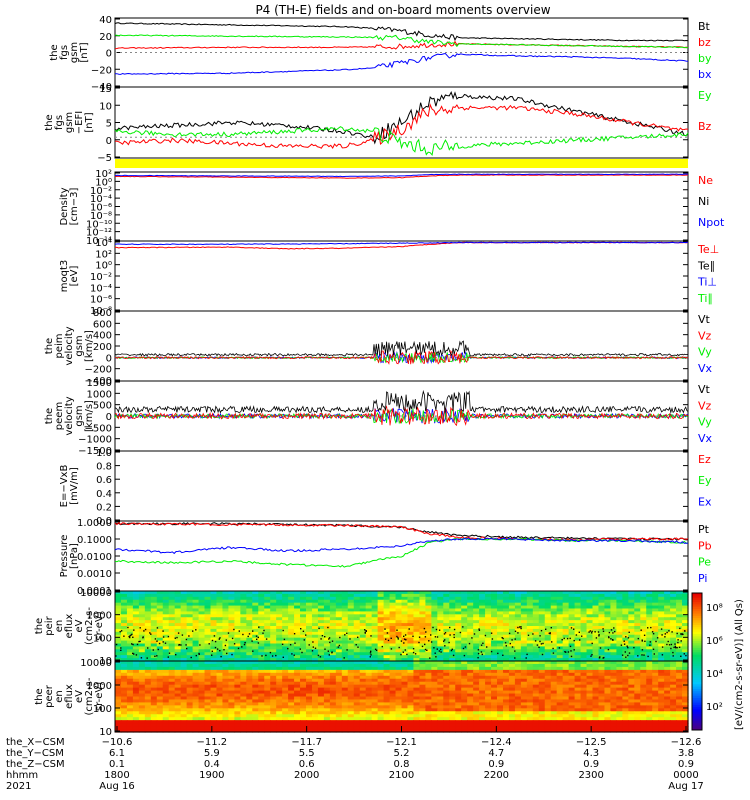 Image resolution: width=750 pixels, height=800 pixels. Describe the element at coordinates (89, 626) in the screenshot. I see `y-axis-label: (cm2-s-` at that location.